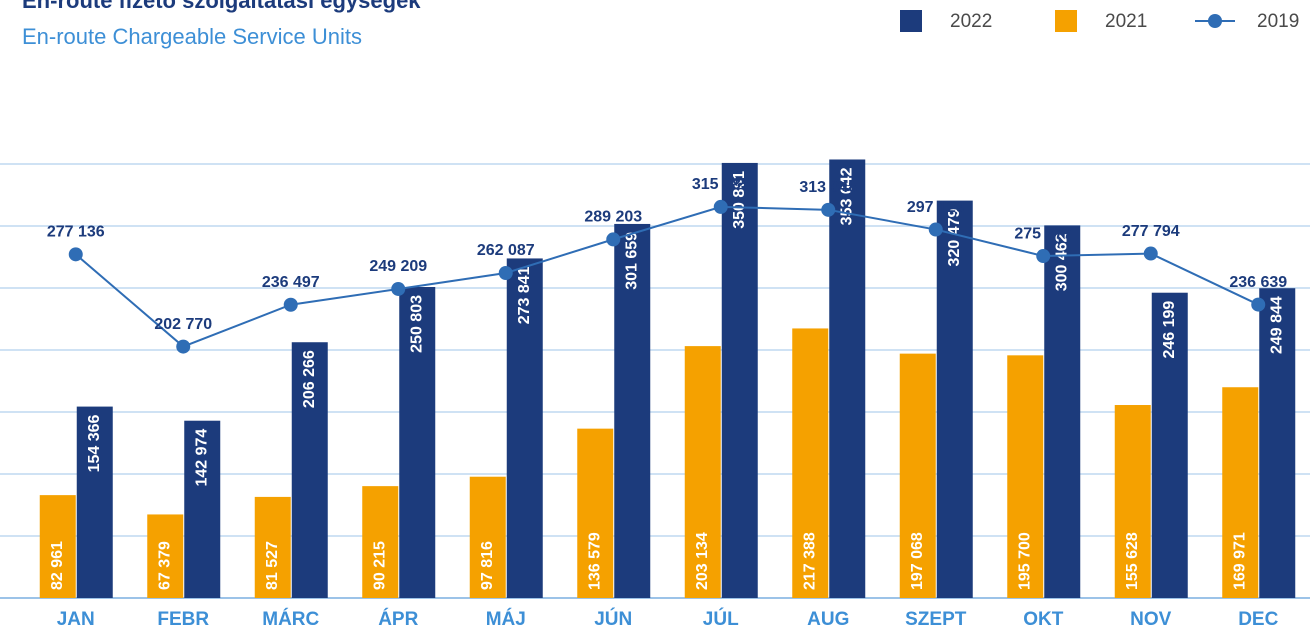  What do you see at coordinates (1061, 262) in the screenshot?
I see `value-label: 300 462` at bounding box center [1061, 262].